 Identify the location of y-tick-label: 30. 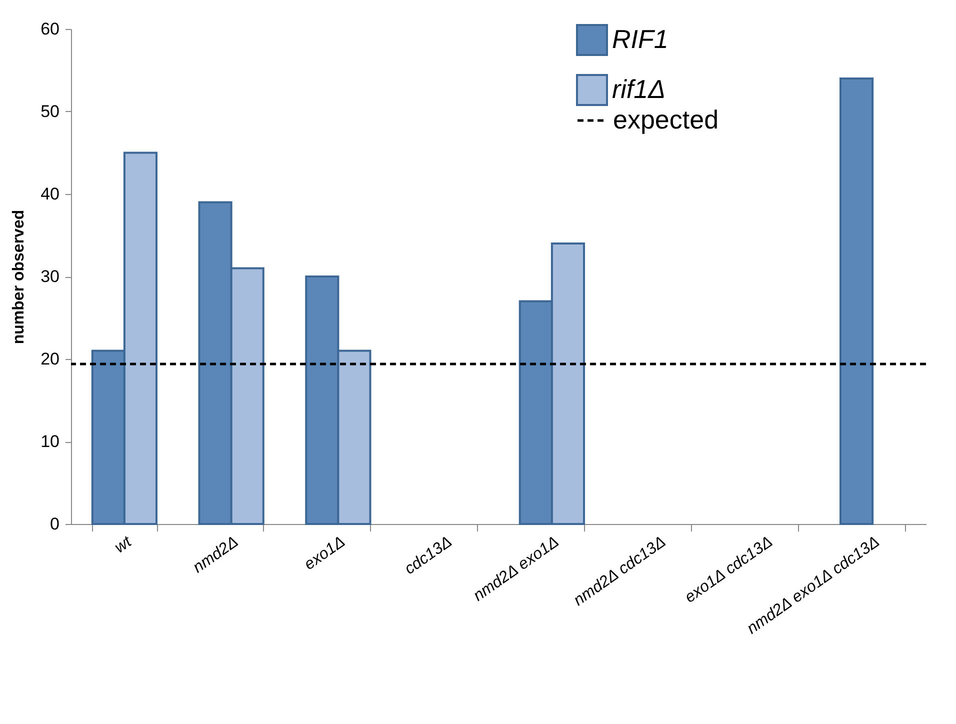
(50, 276).